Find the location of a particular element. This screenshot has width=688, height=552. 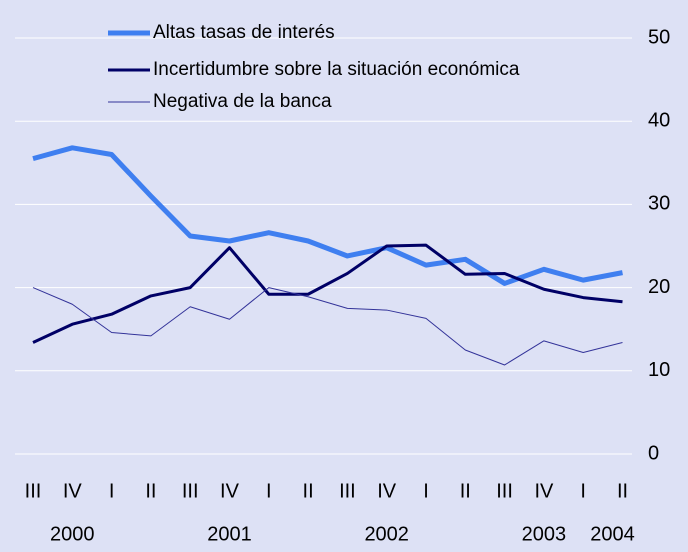

y-tick-label: 10 is located at coordinates (659, 370).